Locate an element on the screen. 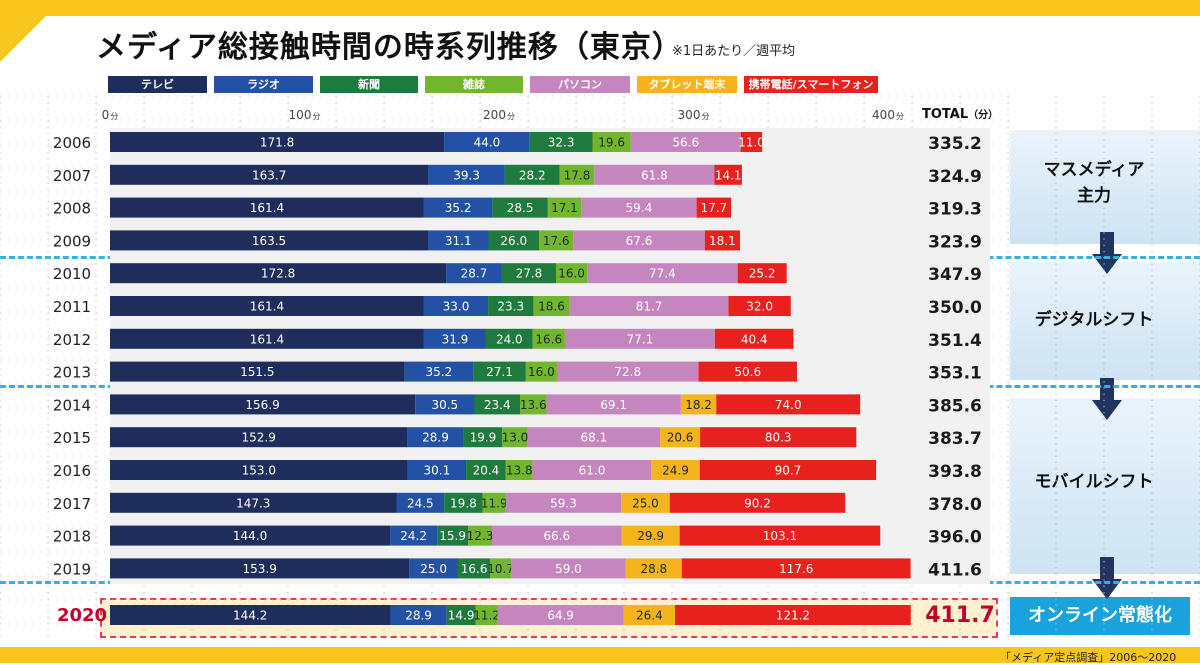 The image size is (1200, 665). phase-label-mass: マスメディア 主力 is located at coordinates (1094, 183).